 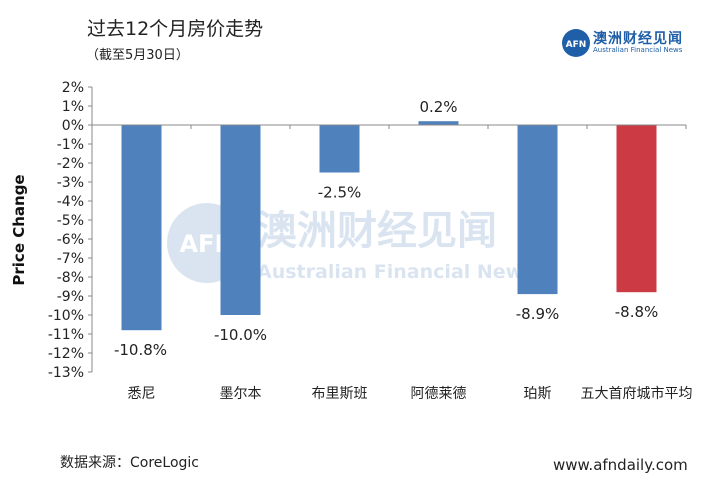 I want to click on logo-cn-text: 澳洲财经见闻, so click(x=638, y=39).